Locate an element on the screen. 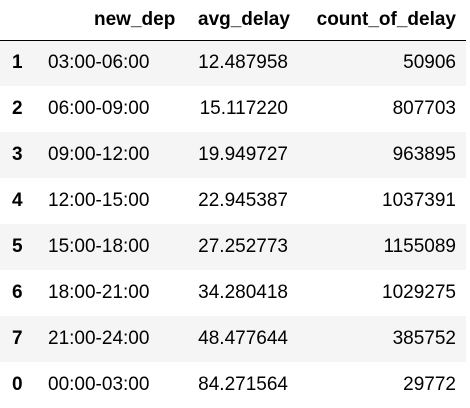 This screenshot has width=470, height=408. cell-count-of-delay: 29772 is located at coordinates (429, 384).